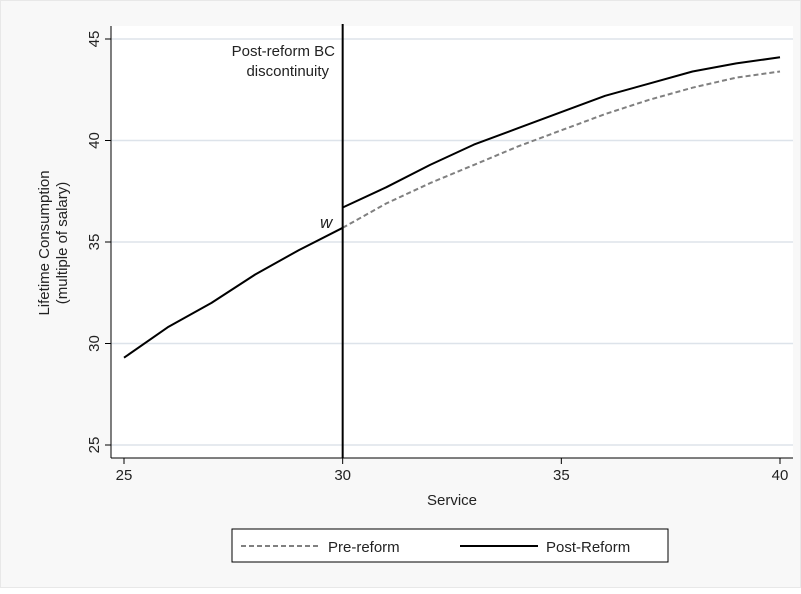  I want to click on series-line-pre-reform, so click(561, 149).